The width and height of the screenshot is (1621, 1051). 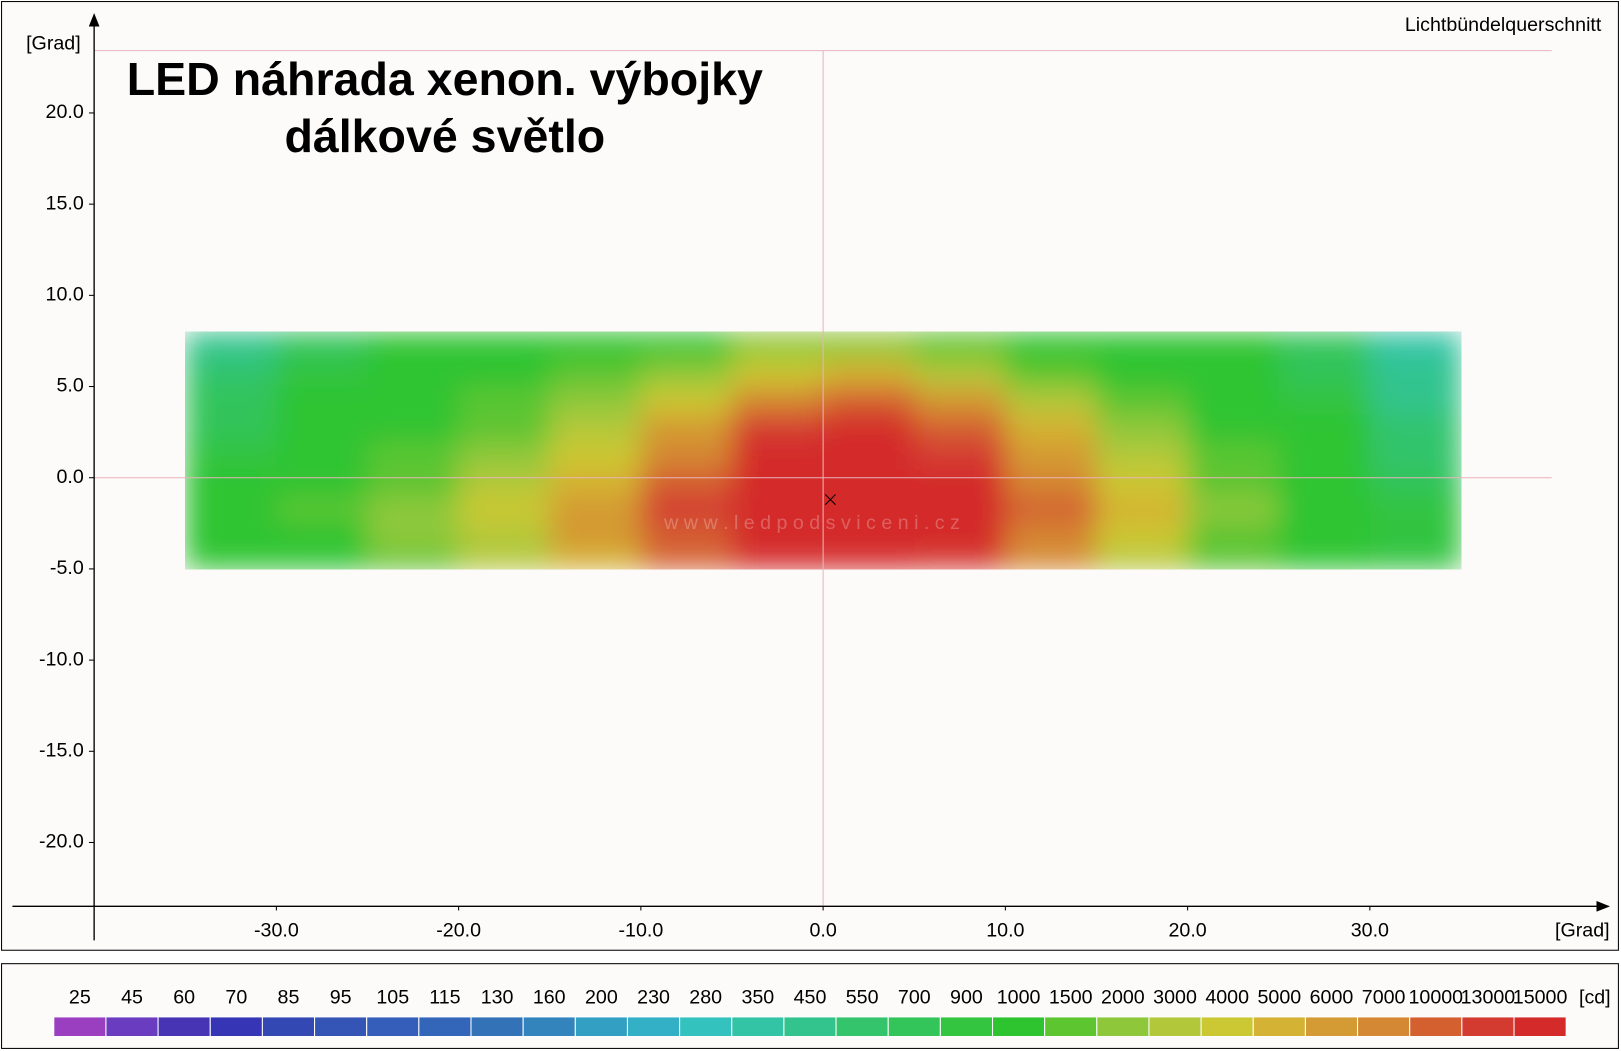 I want to click on colorbar-label: 280, so click(x=705, y=997).